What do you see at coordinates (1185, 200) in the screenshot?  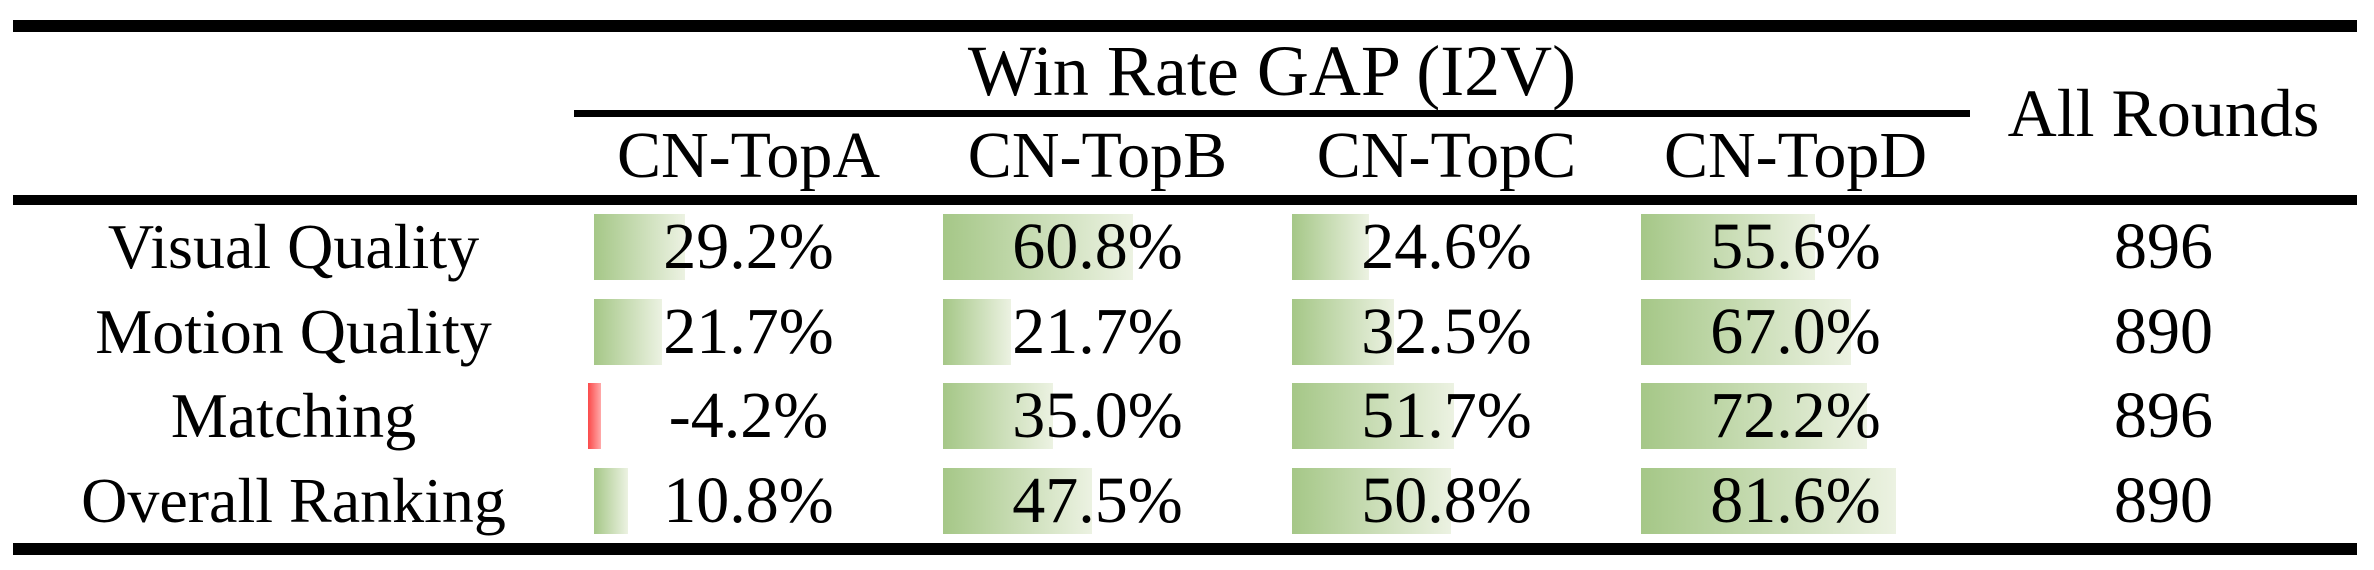 I see `header-body-rule` at bounding box center [1185, 200].